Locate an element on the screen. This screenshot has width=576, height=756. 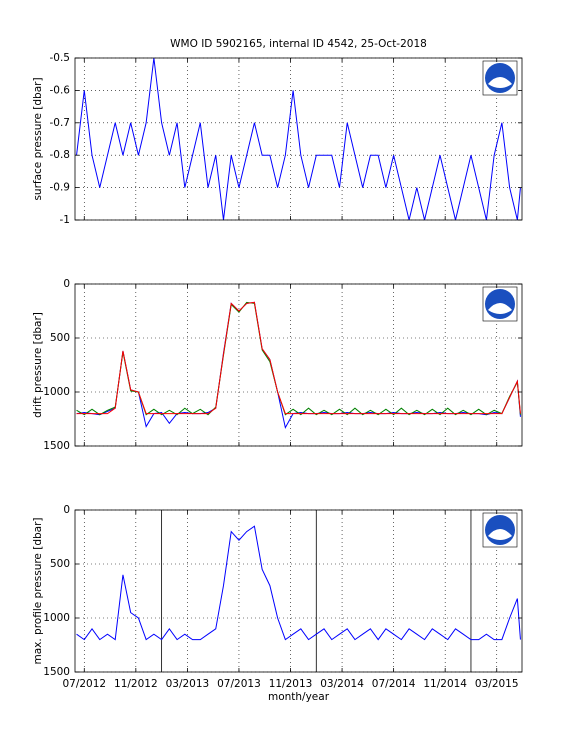
y-tick-label: -1 is located at coordinates (65, 220).